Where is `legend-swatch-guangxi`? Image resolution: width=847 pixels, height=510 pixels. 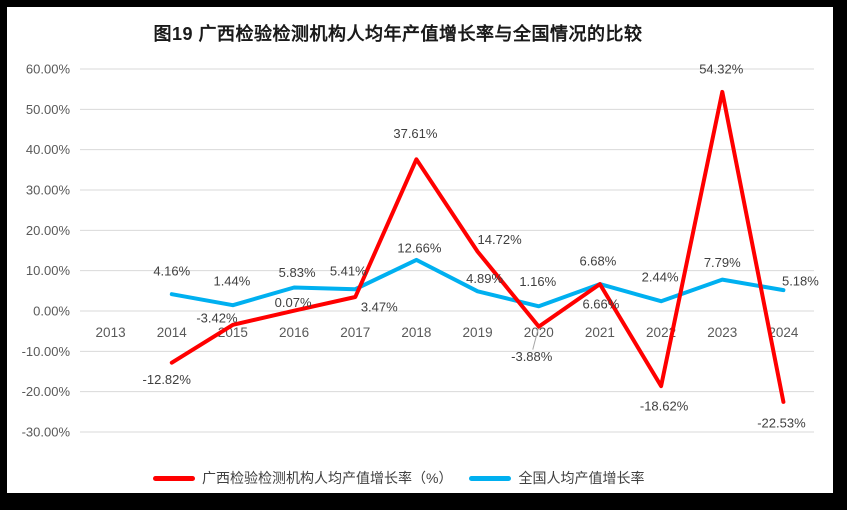
legend-swatch-guangxi is located at coordinates (174, 478).